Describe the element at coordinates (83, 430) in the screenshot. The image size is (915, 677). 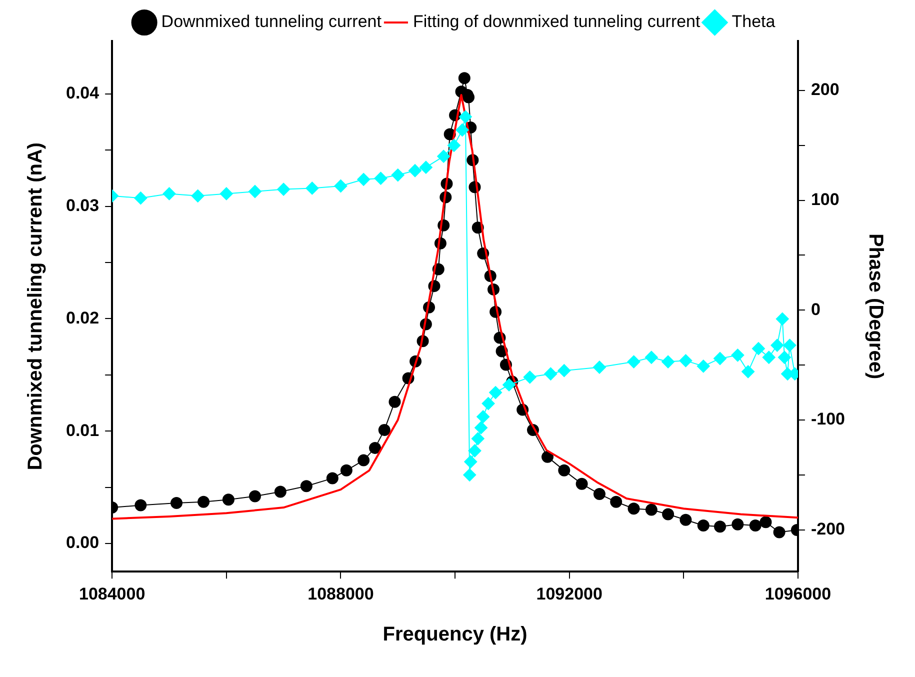
I see `y-tick-label: 0.01` at that location.